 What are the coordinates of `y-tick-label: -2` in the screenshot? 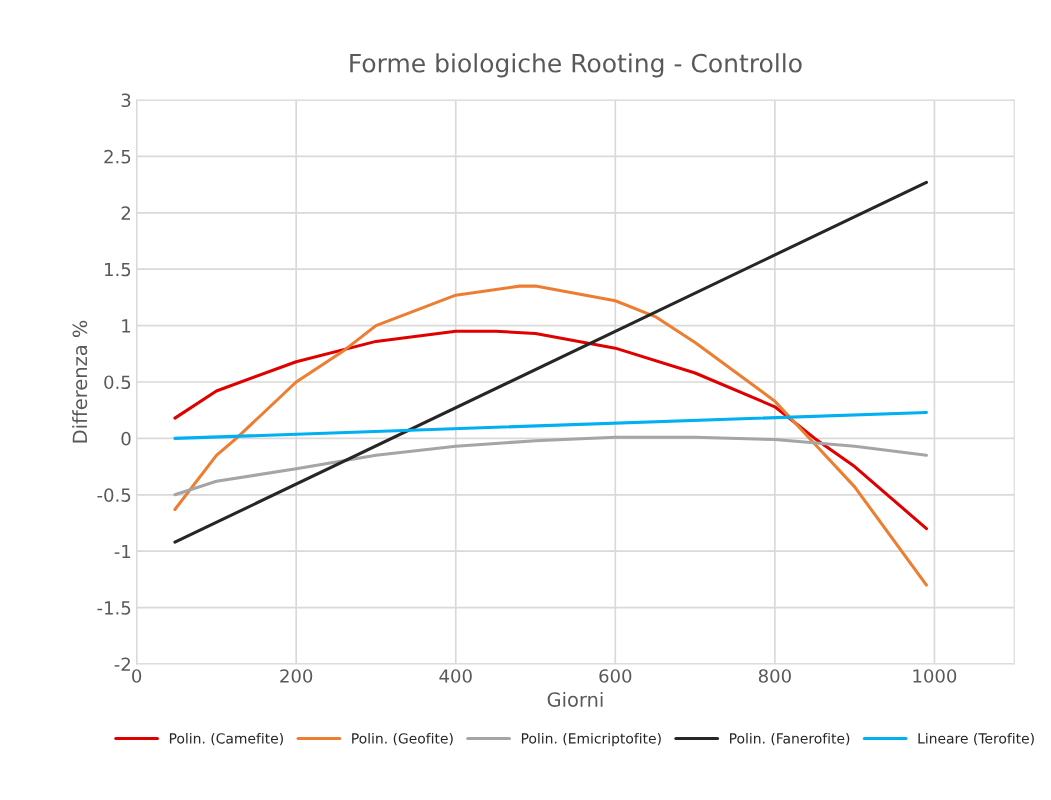 It's located at (122, 664).